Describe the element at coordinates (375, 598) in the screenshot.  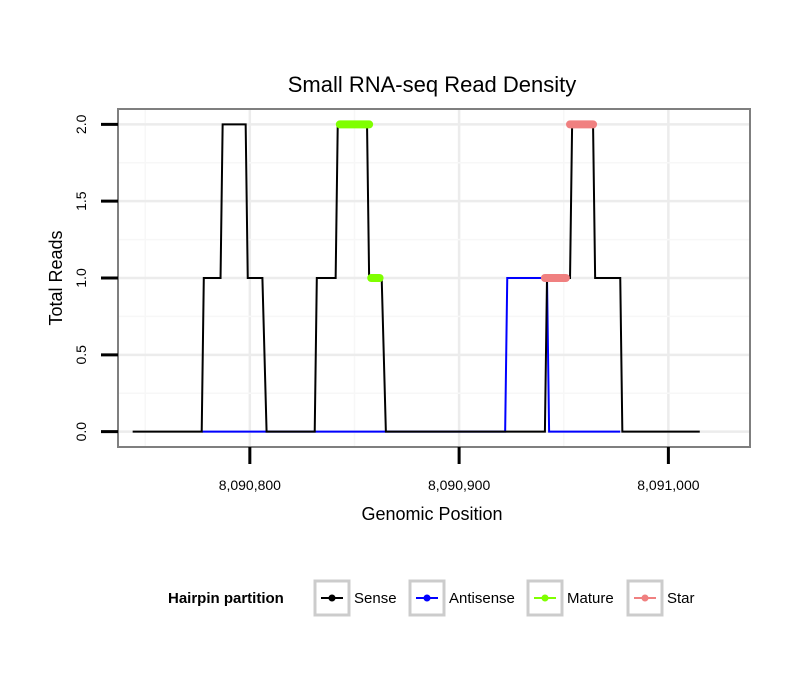
I see `legend-label: Sense` at that location.